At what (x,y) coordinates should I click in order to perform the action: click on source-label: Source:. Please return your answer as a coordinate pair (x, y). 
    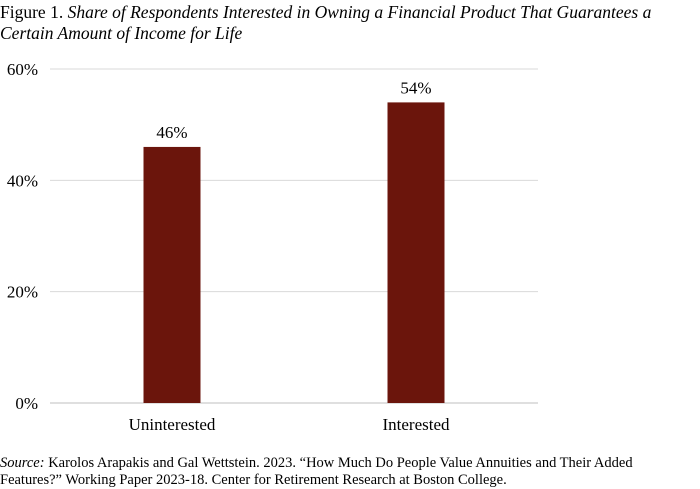
    Looking at the image, I should click on (22, 463).